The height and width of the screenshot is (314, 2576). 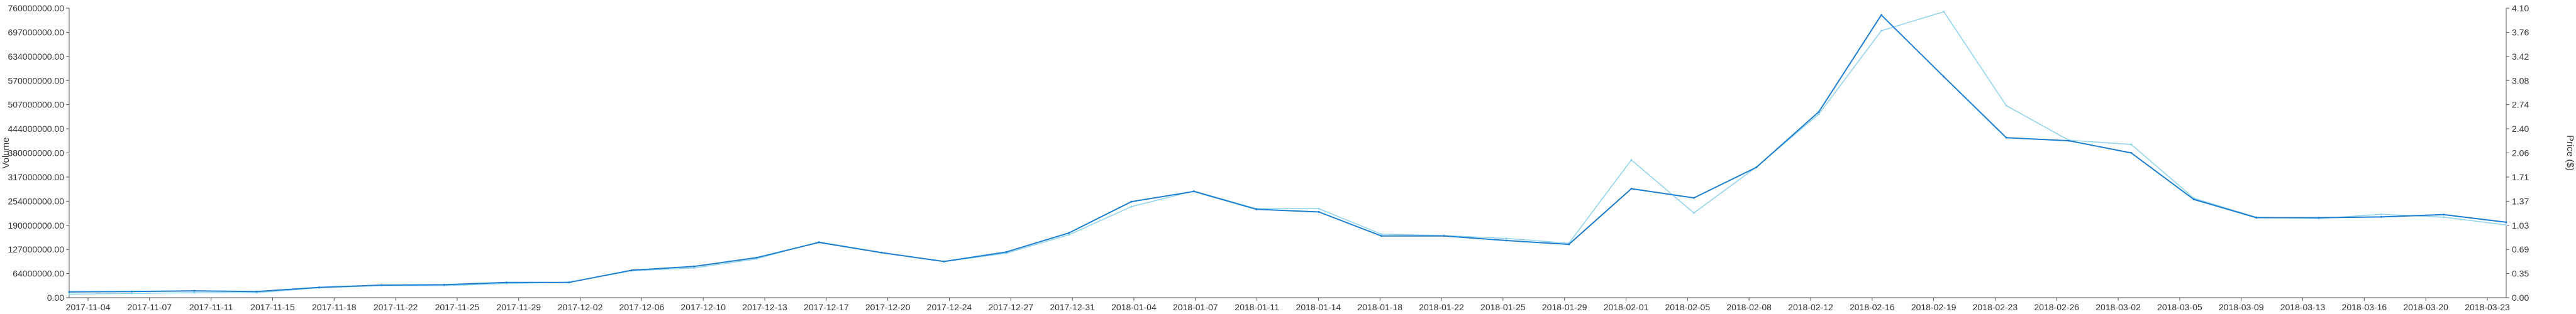 I want to click on x-tick-label: 2018-01-25, so click(x=1503, y=307).